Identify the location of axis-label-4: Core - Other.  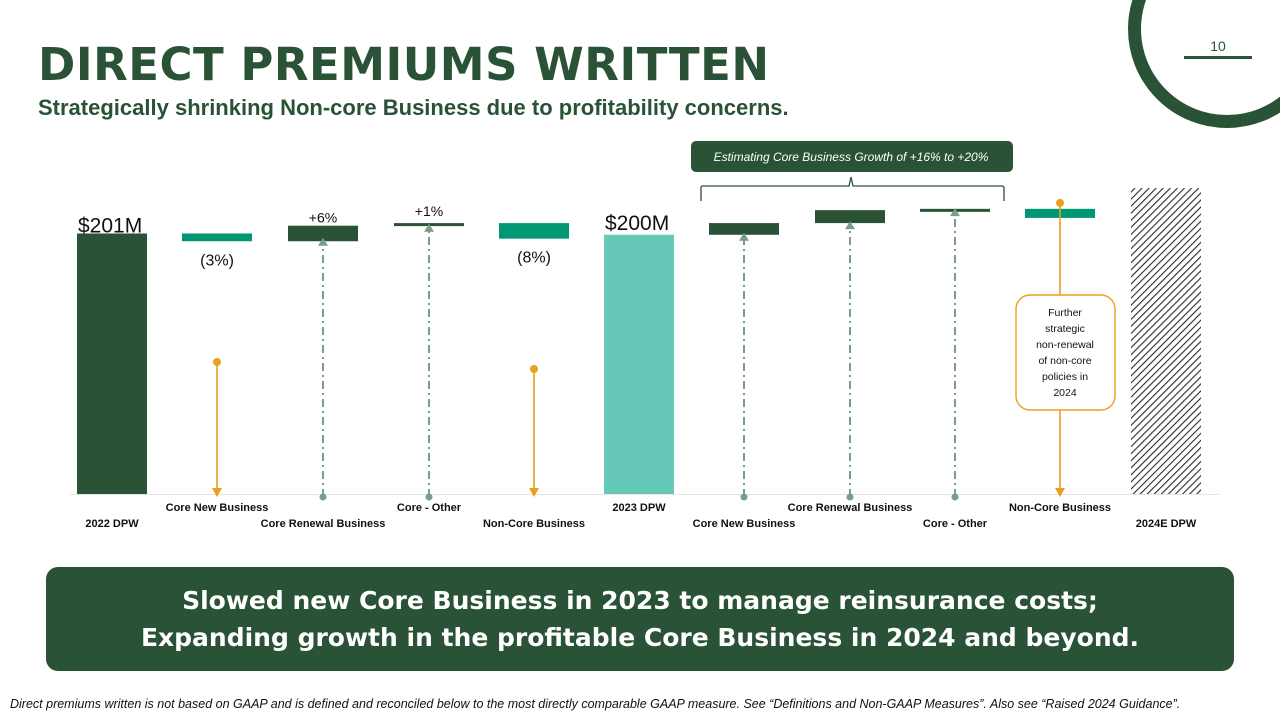
(429, 508).